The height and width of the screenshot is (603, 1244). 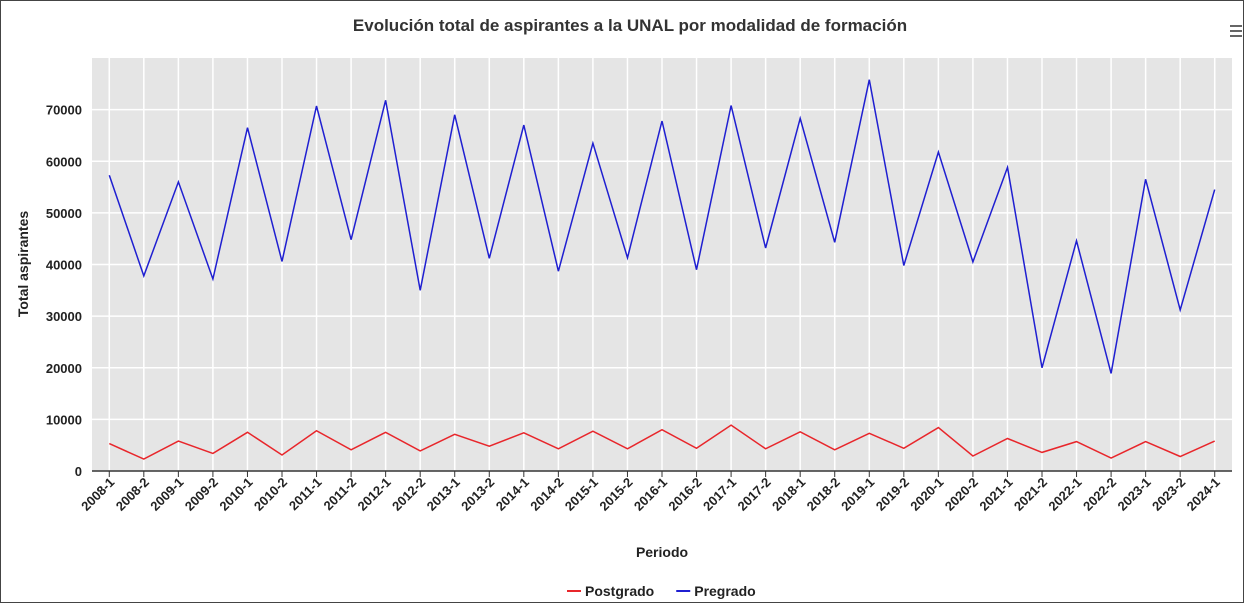 I want to click on y-tick-label: 40000, so click(x=64, y=265).